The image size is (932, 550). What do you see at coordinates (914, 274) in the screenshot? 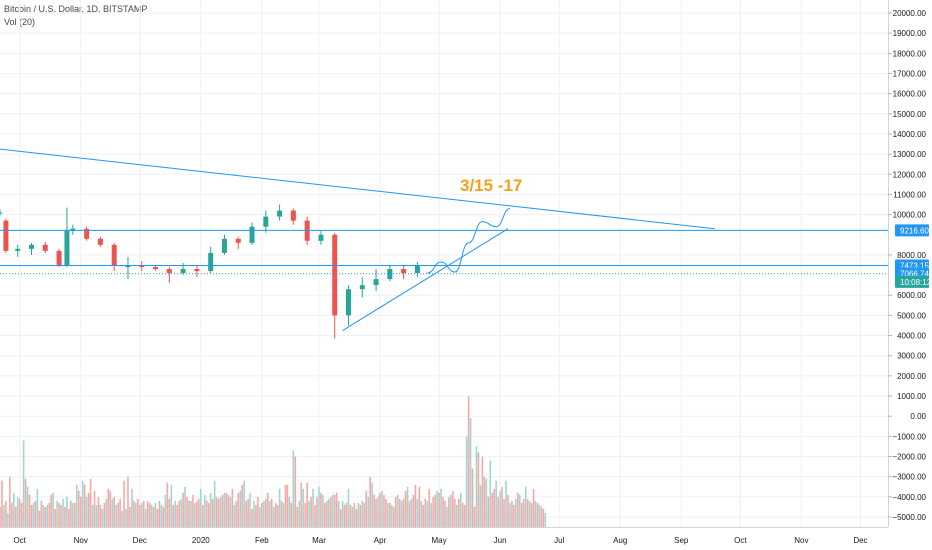
I see `price-label-text: 7066.74` at bounding box center [914, 274].